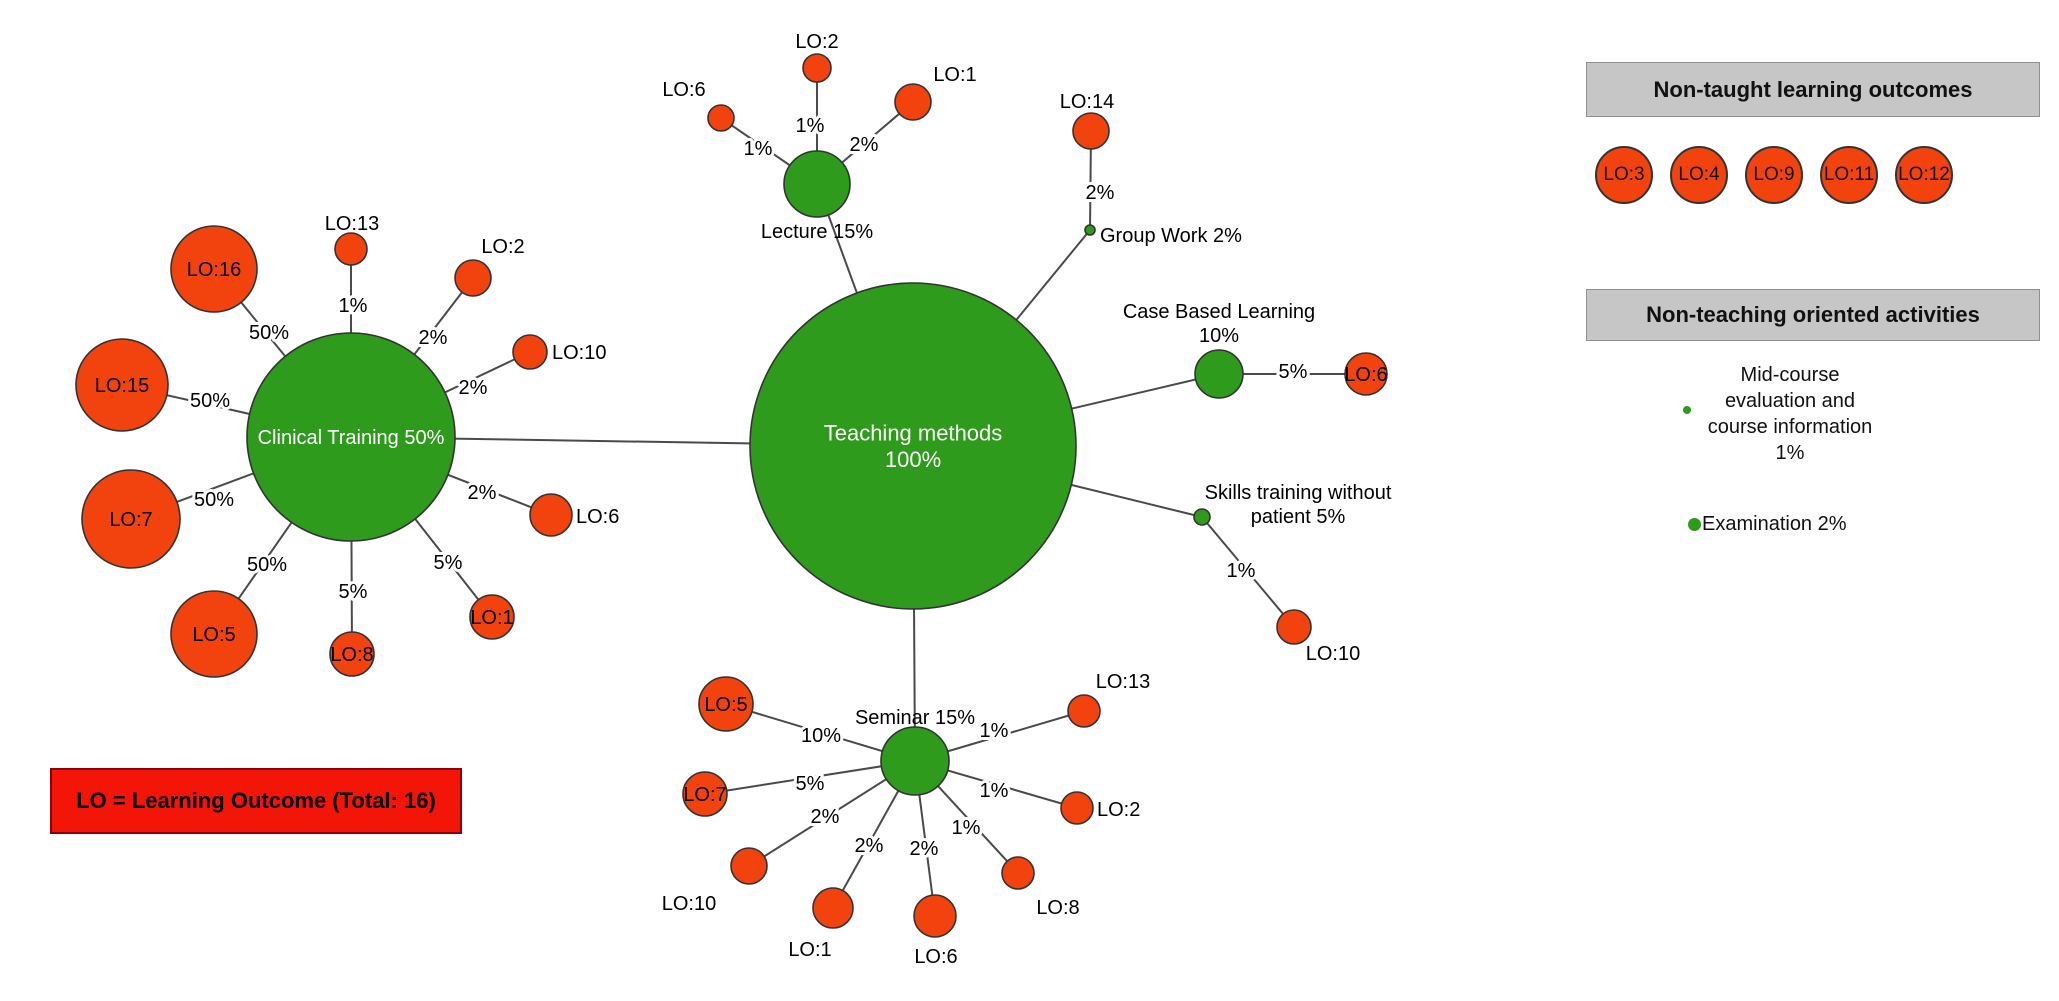 The height and width of the screenshot is (1001, 2059). I want to click on node-c6, so click(551, 515).